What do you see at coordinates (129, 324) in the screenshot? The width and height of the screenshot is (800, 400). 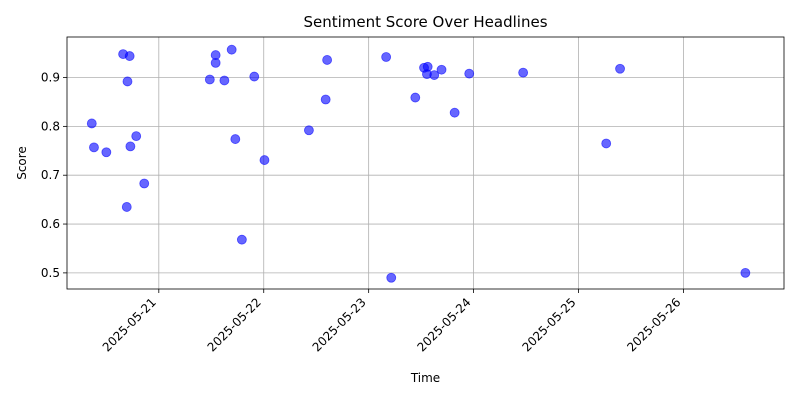 I see `x-tick-label: 2025-05-21` at bounding box center [129, 324].